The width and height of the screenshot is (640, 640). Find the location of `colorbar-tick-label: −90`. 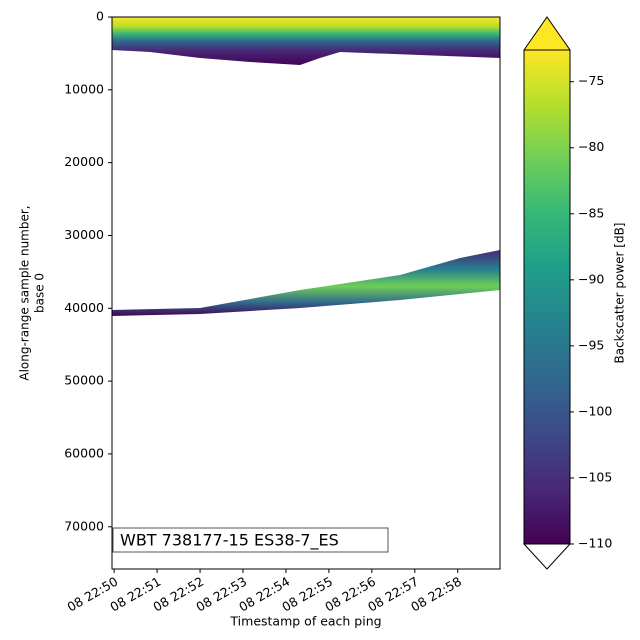

colorbar-tick-label: −90 is located at coordinates (591, 278).